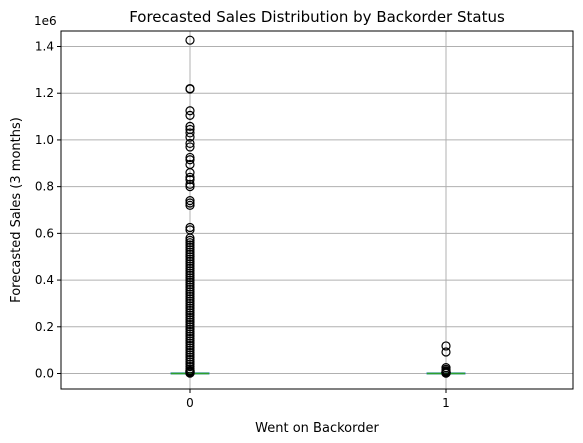  Describe the element at coordinates (190, 403) in the screenshot. I see `x-tick-label: 0` at that location.